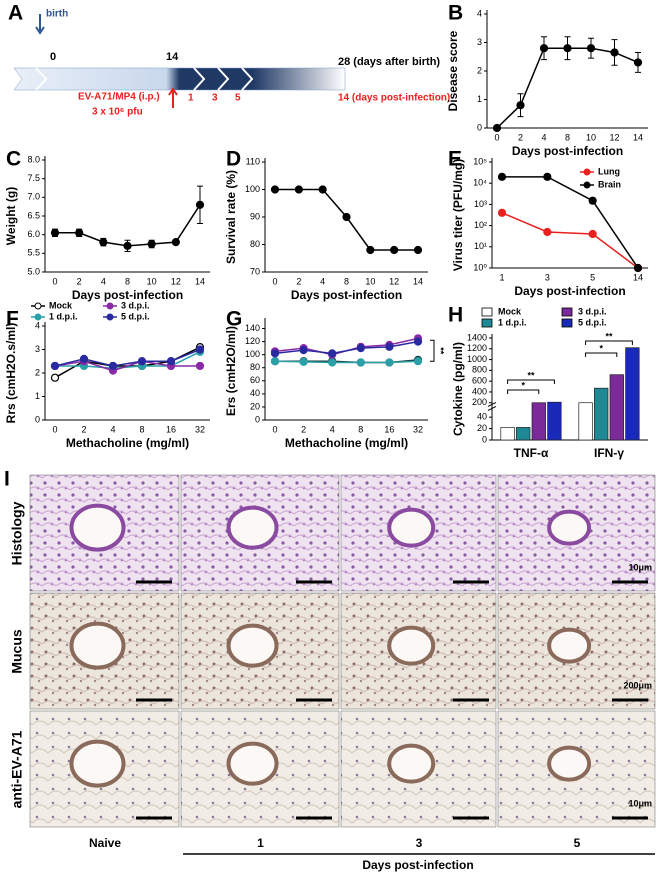 The height and width of the screenshot is (875, 658). What do you see at coordinates (57, 14) in the screenshot?
I see `birth-label: birth` at bounding box center [57, 14].